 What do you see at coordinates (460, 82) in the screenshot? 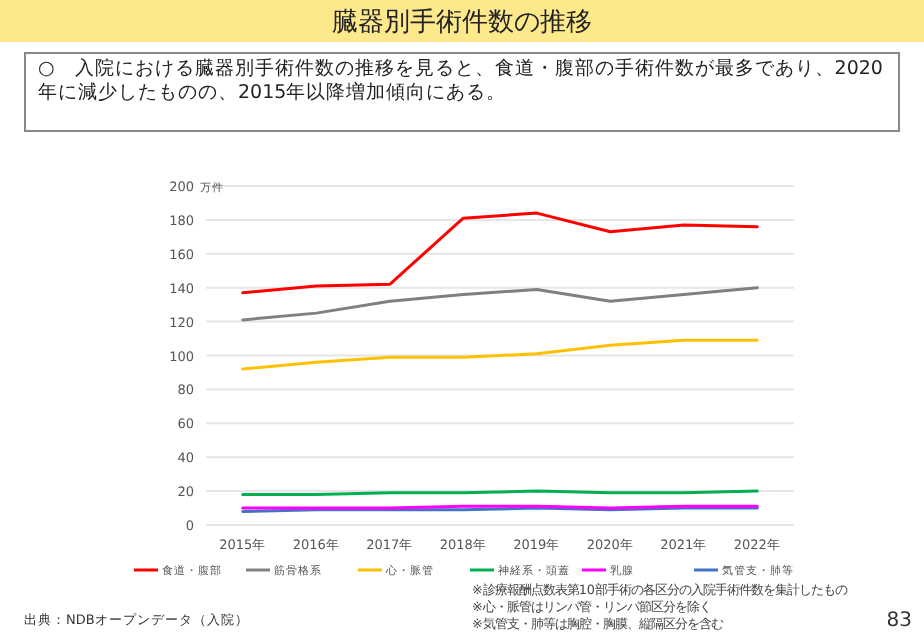
I see `chart-subtitle: ○ 入院における臓器別手術件数の推移を見ると、食道・腹部の手術件数が最多であり、2020年に減少したものの、2015年以降増加傾向にある。` at bounding box center [460, 82].